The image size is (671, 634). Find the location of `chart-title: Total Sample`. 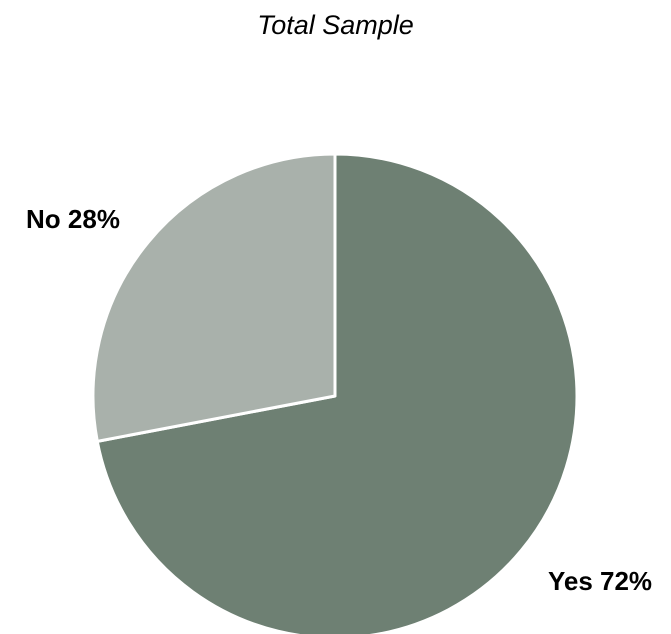

chart-title: Total Sample is located at coordinates (335, 25).